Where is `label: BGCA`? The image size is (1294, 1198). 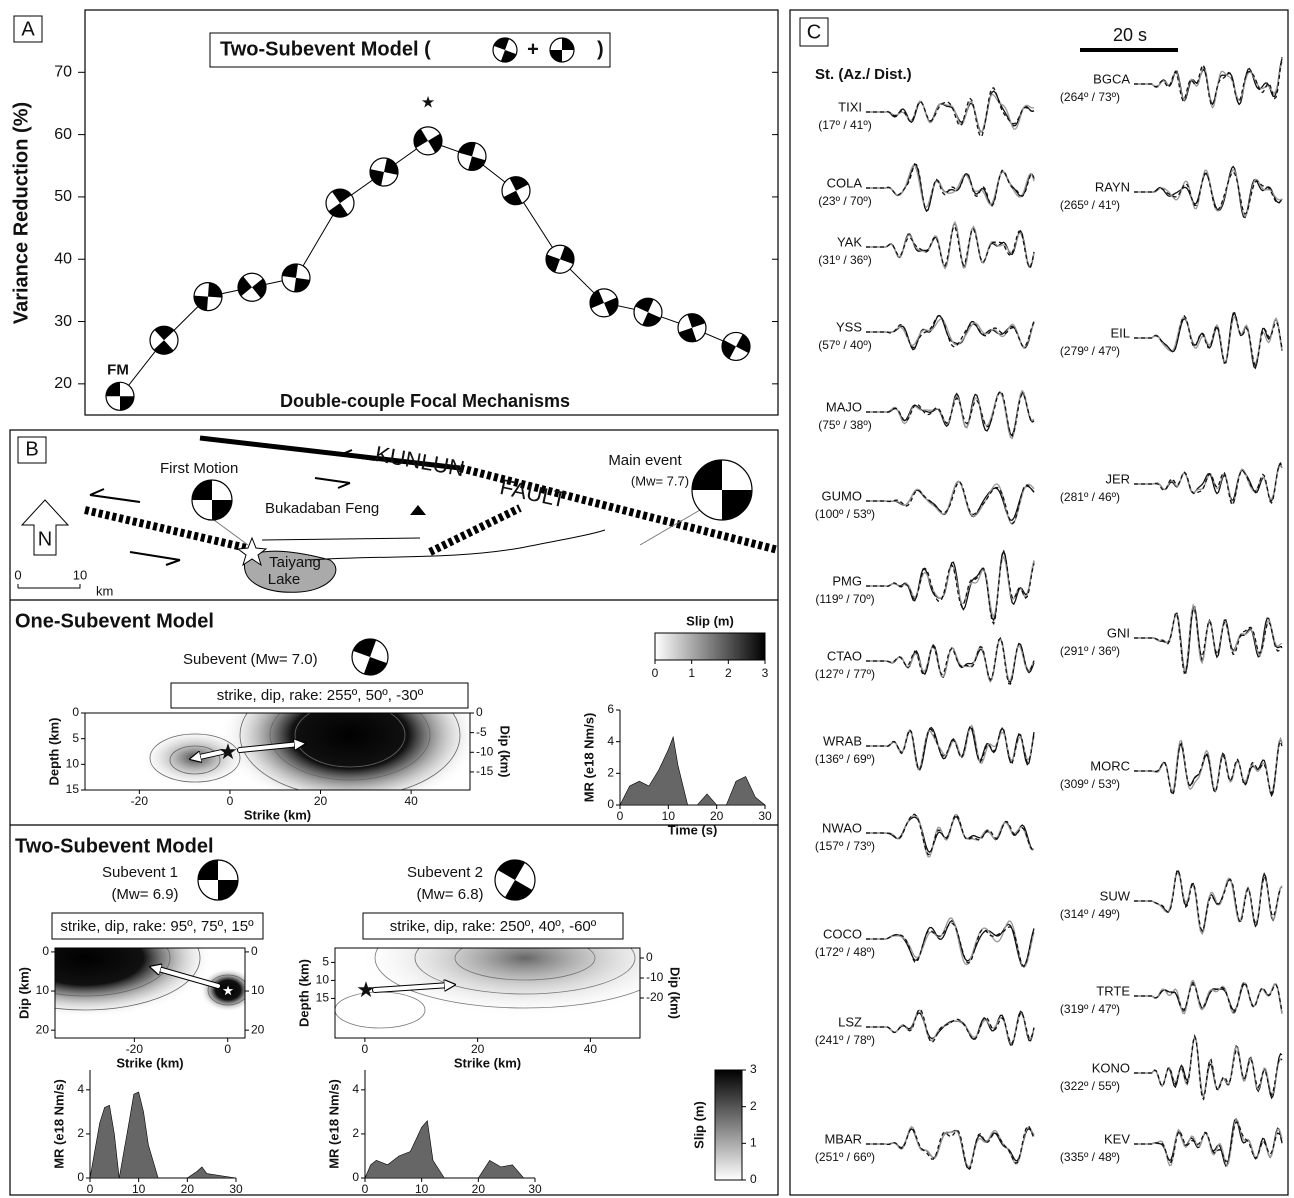
label: BGCA is located at coordinates (1111, 78).